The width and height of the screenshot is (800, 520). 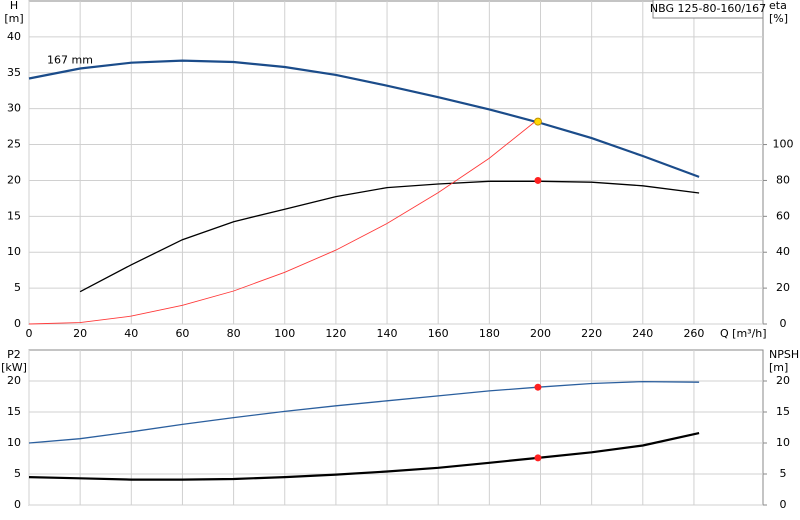 What do you see at coordinates (783, 179) in the screenshot?
I see `y2-tick-label: 80` at bounding box center [783, 179].